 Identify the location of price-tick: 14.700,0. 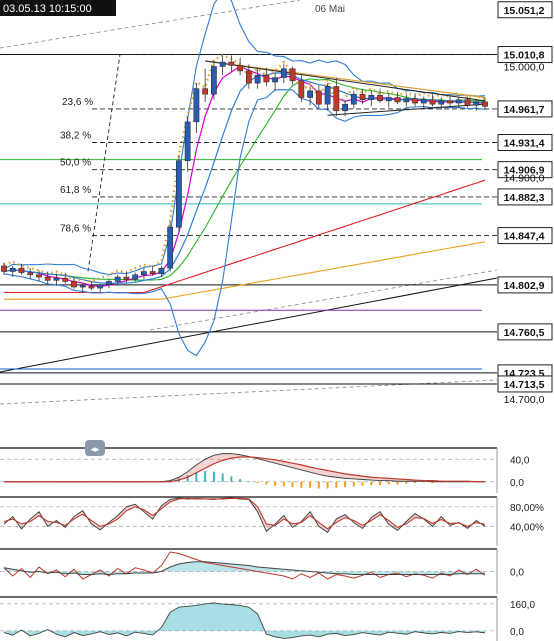
(524, 400).